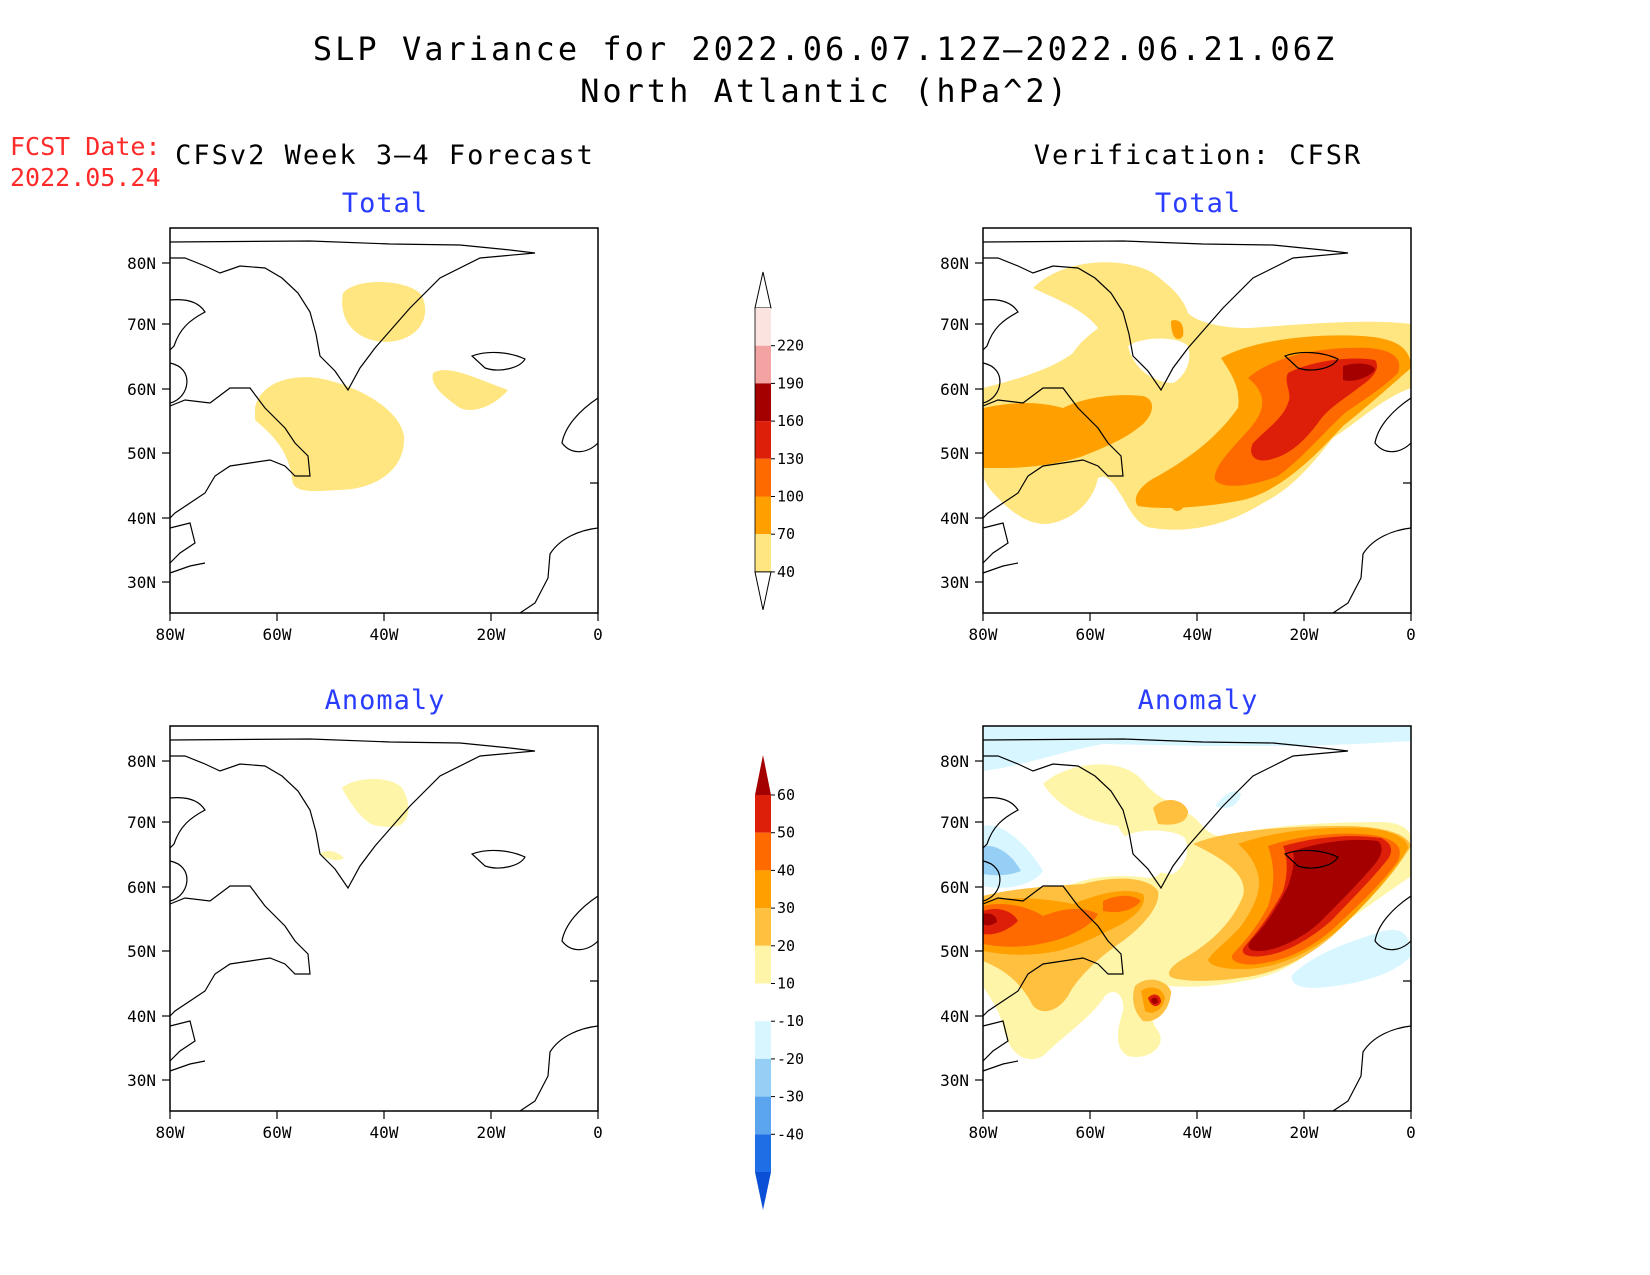  Describe the element at coordinates (1177, 330) in the screenshot. I see `contour-70-north` at that location.